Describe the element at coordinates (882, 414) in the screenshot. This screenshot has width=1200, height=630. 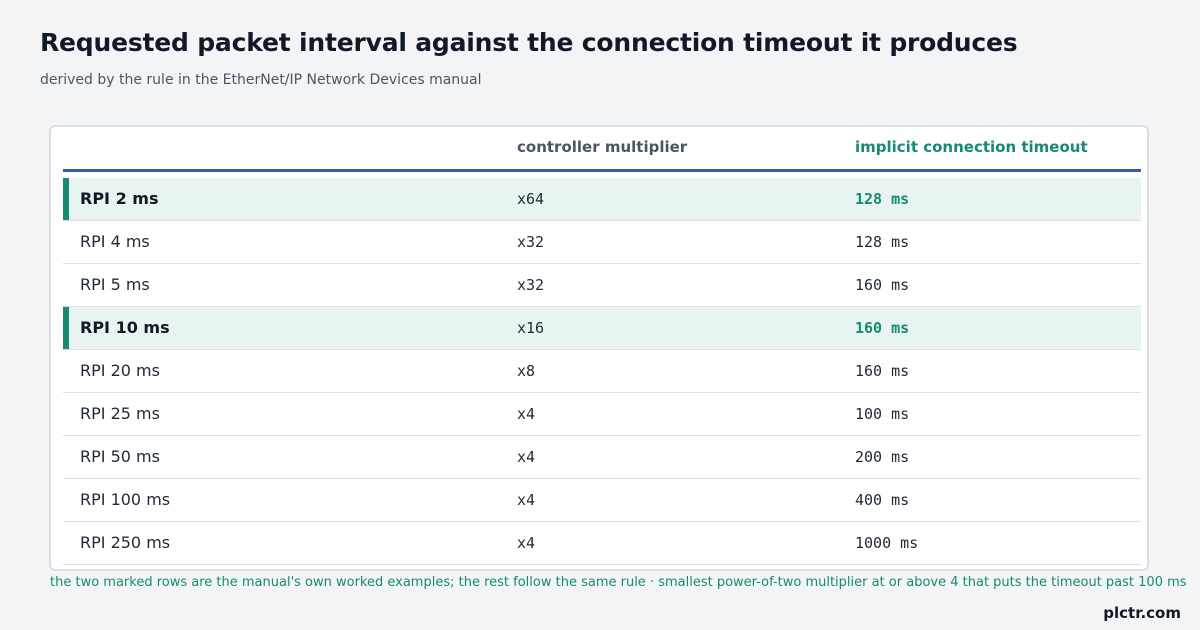
I see `timeout-cell: 100 ms` at that location.